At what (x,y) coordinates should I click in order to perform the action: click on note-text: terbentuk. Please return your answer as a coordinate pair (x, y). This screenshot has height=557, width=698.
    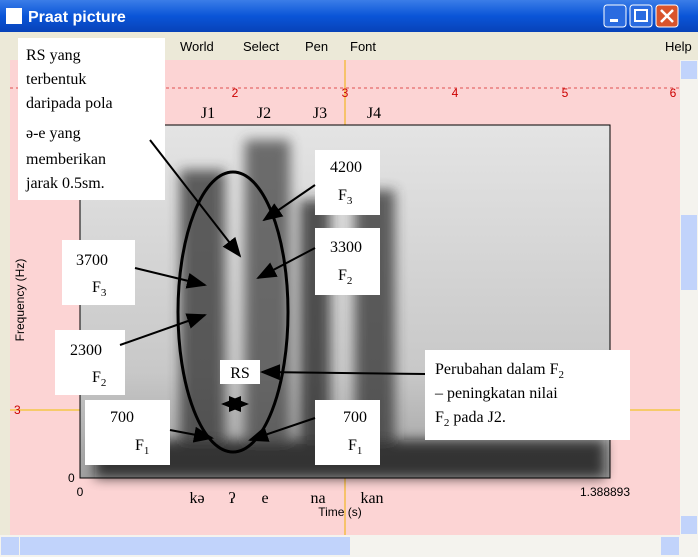
    Looking at the image, I should click on (56, 79).